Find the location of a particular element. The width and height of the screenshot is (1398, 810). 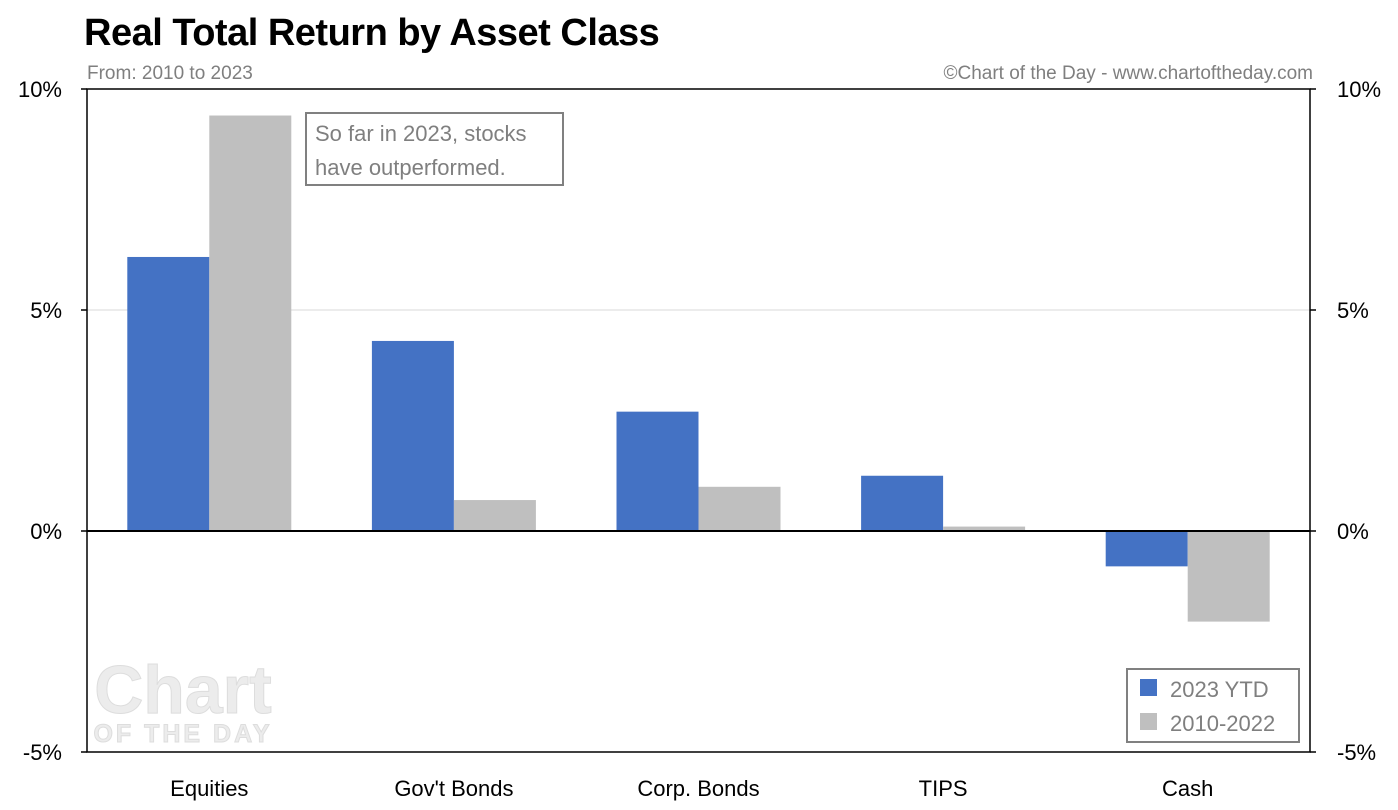

x-tick-label: Corp. Bonds is located at coordinates (698, 788).